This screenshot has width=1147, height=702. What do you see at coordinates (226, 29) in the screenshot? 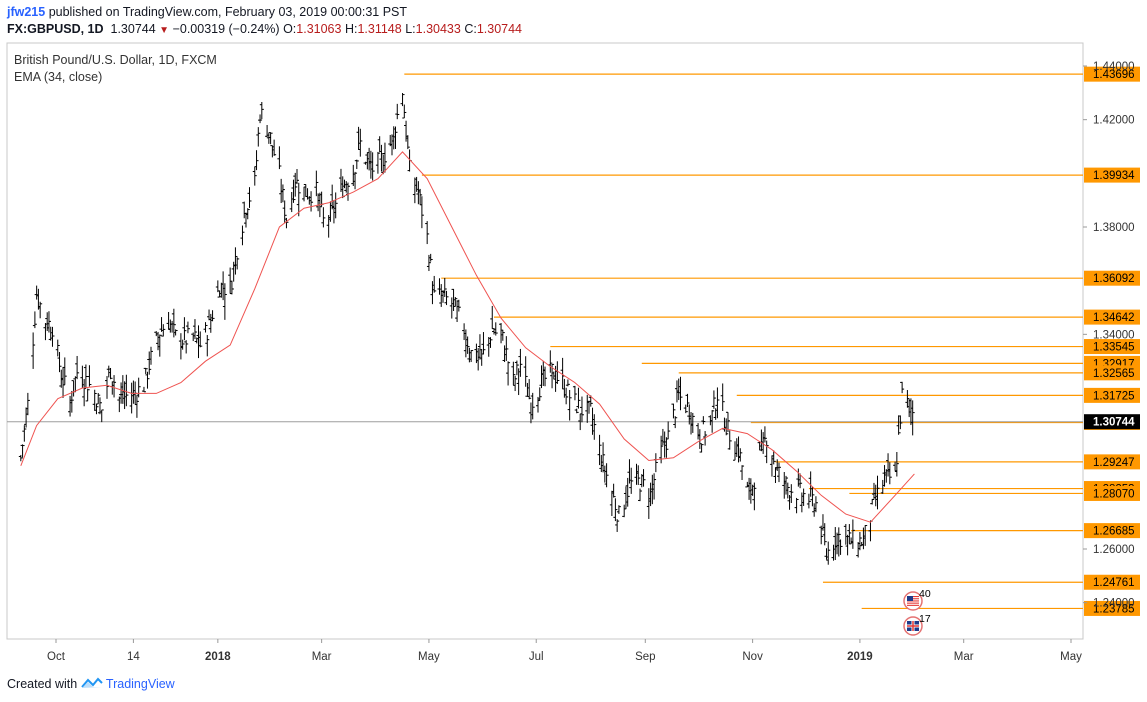
I see `change-text: −0.00319 (−0.24%)` at bounding box center [226, 29].